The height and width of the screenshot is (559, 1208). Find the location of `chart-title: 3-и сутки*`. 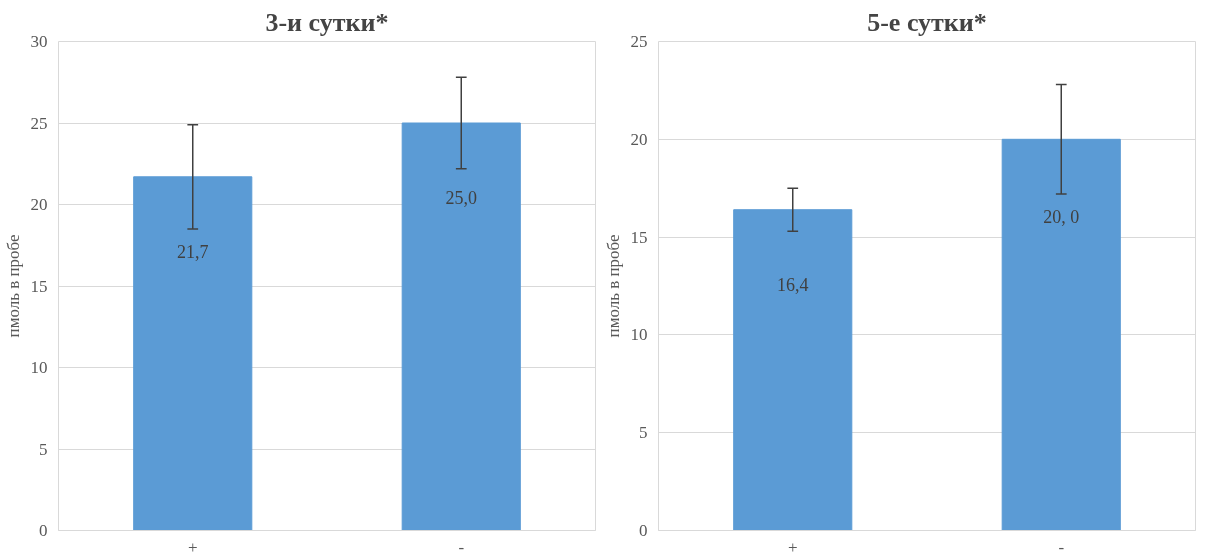

chart-title: 3-и сутки* is located at coordinates (327, 22).